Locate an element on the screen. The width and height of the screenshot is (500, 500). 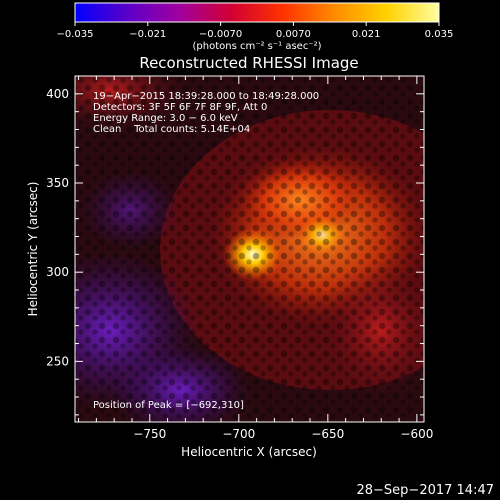
y-axis-label: Heliocentric Y (arcsec) is located at coordinates (33, 249).